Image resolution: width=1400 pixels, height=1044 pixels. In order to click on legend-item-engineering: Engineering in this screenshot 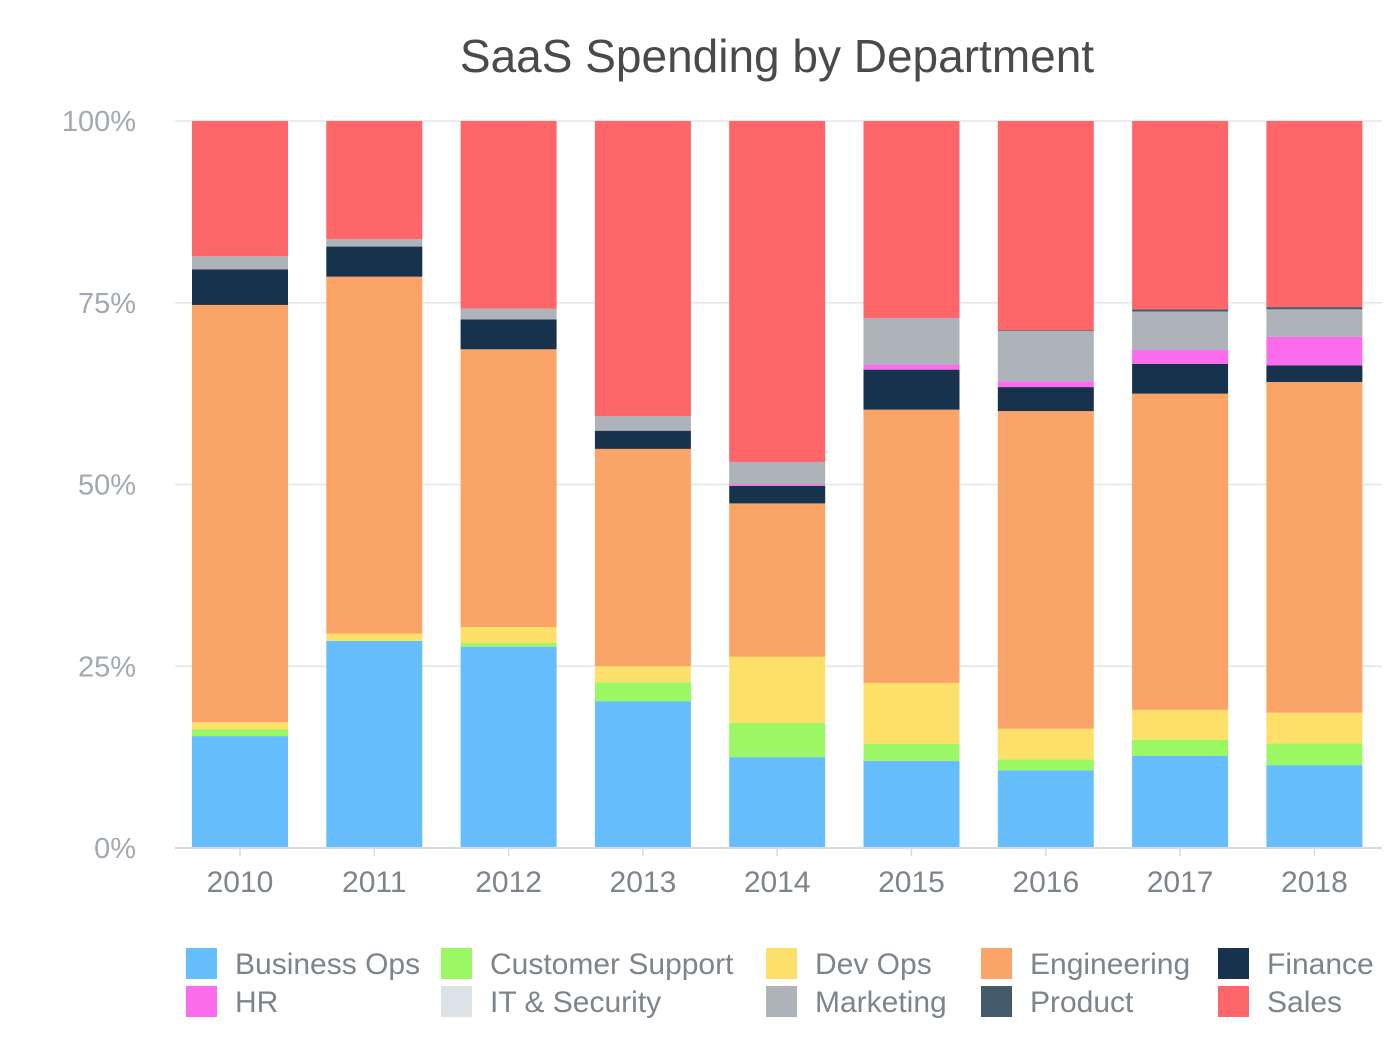, I will do `click(1085, 964)`.